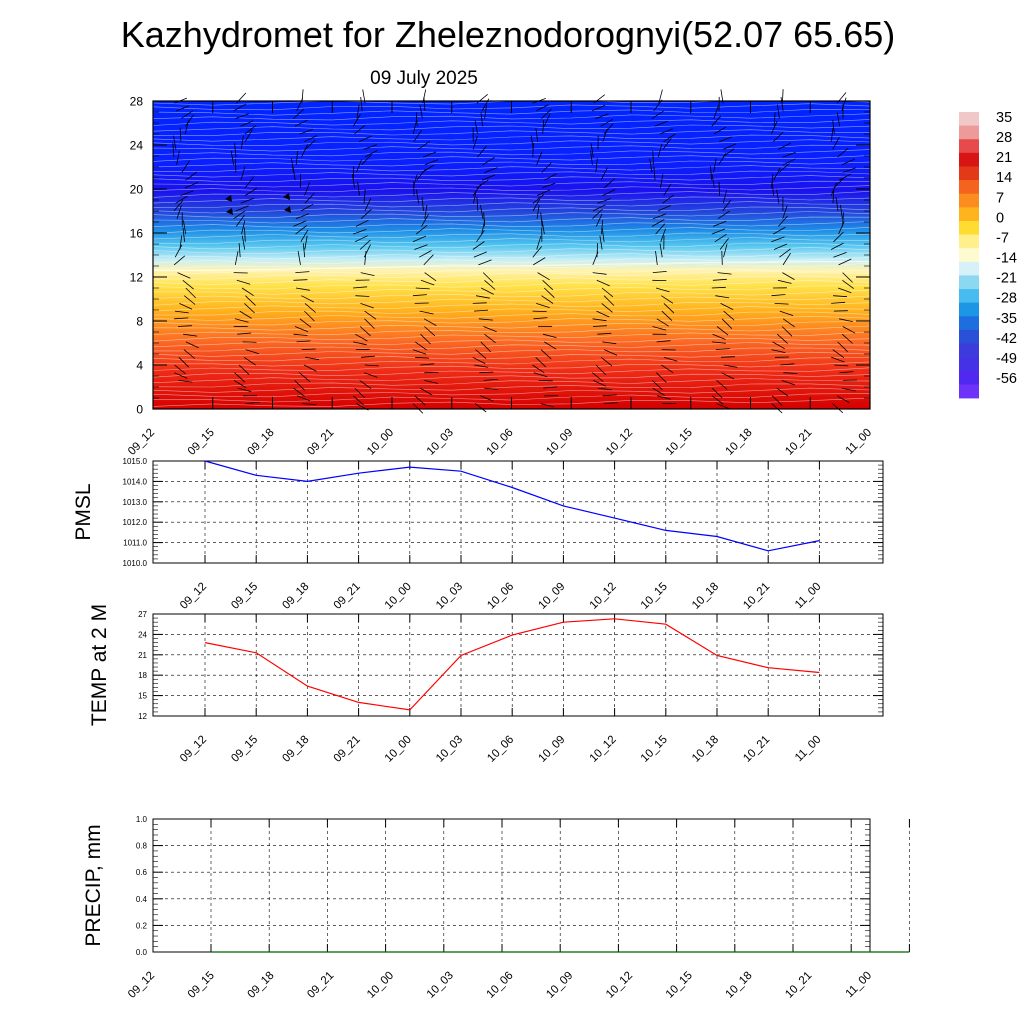 This screenshot has height=1029, width=1024. What do you see at coordinates (511, 885) in the screenshot?
I see `plot-frame` at bounding box center [511, 885].